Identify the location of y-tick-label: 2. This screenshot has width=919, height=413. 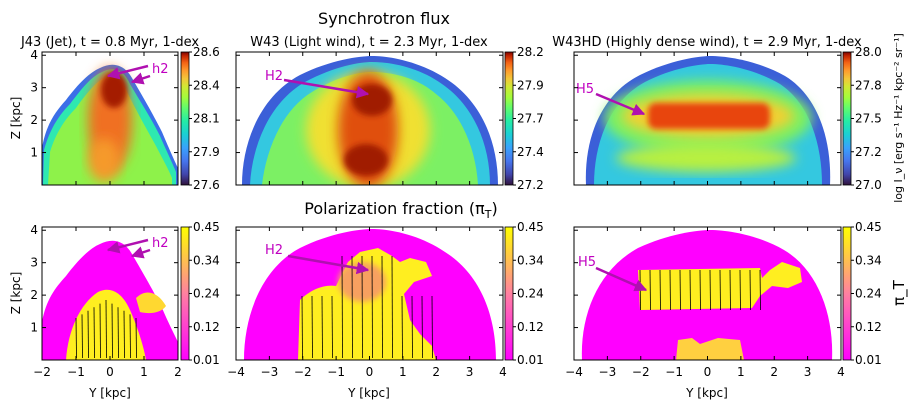
(34, 295).